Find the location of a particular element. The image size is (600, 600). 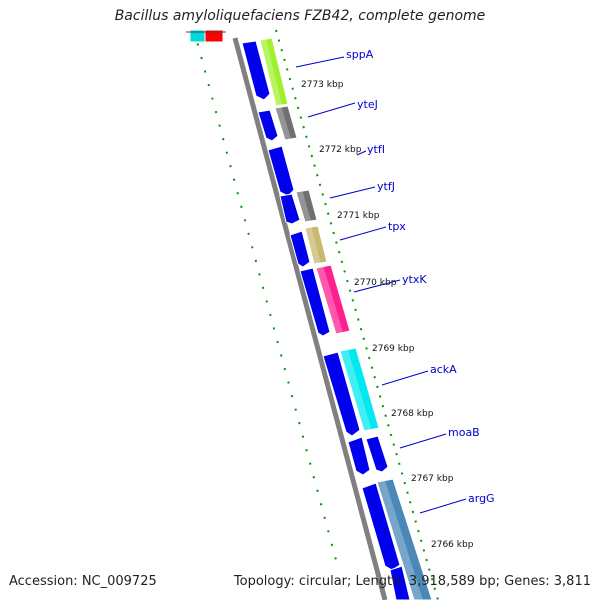

gene-bar-yteJ is located at coordinates (286, 123).